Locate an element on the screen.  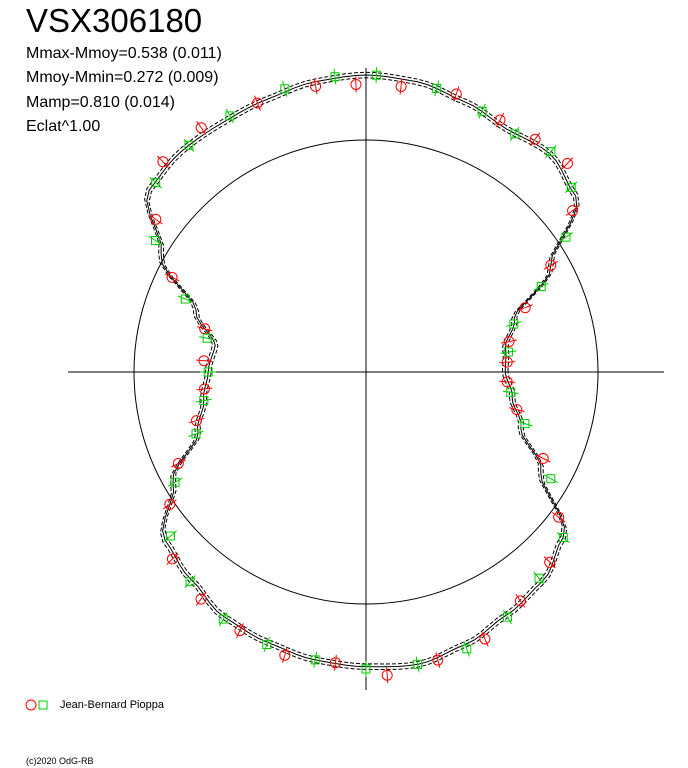
legend-square-marker is located at coordinates (43, 705).